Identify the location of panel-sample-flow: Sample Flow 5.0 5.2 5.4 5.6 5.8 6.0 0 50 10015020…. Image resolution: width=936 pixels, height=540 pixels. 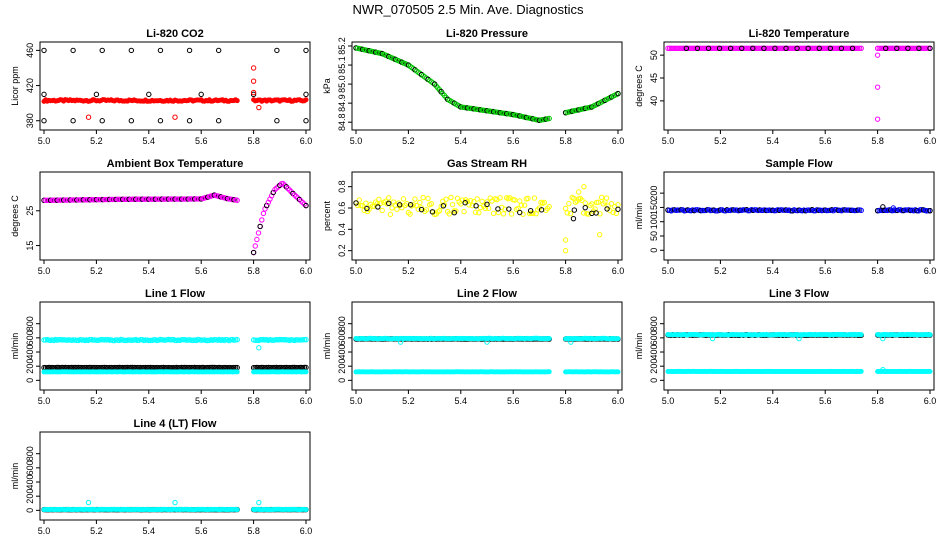
(785, 217).